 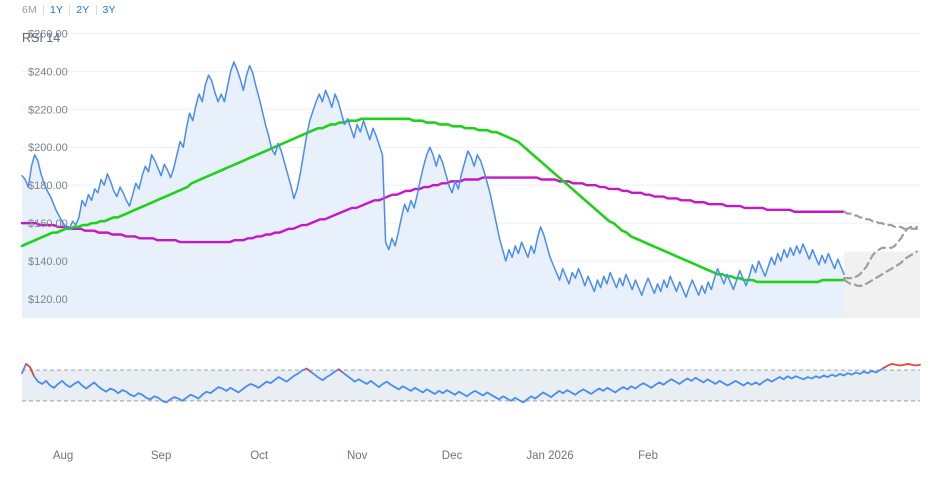 What do you see at coordinates (48, 110) in the screenshot?
I see `y-axis-tick-label: $220.00` at bounding box center [48, 110].